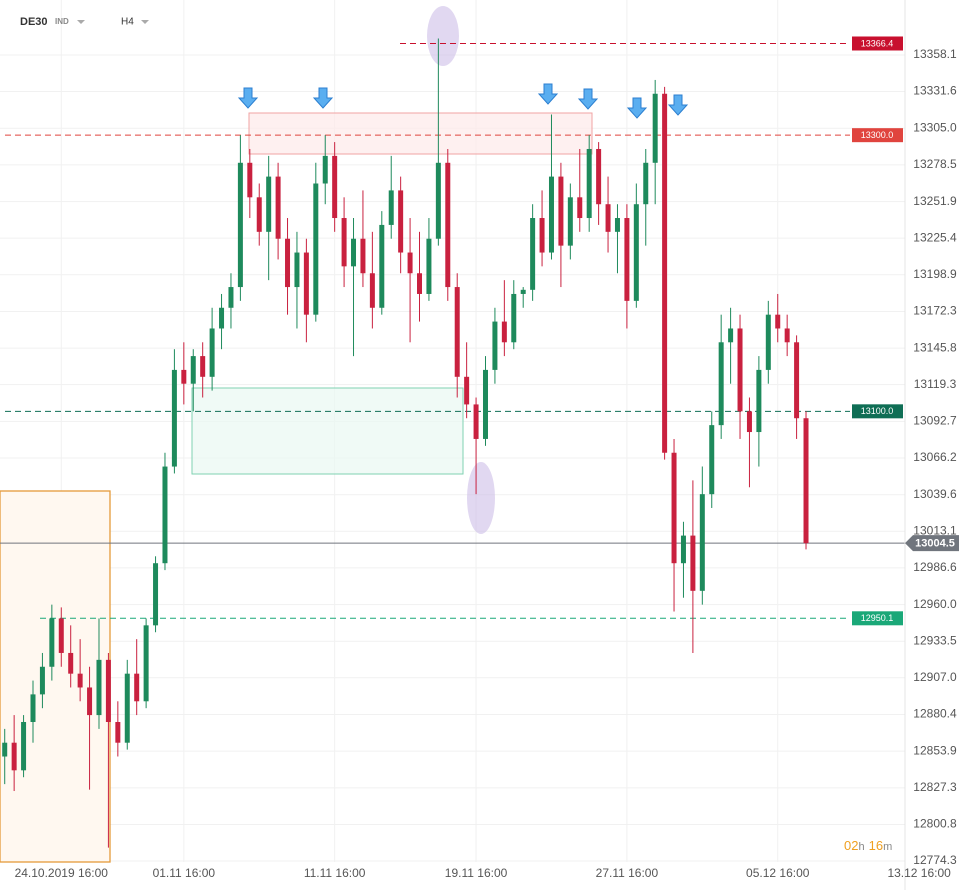 Image resolution: width=971 pixels, height=890 pixels. I want to click on x-tick-label: 01.11 16:00, so click(184, 873).